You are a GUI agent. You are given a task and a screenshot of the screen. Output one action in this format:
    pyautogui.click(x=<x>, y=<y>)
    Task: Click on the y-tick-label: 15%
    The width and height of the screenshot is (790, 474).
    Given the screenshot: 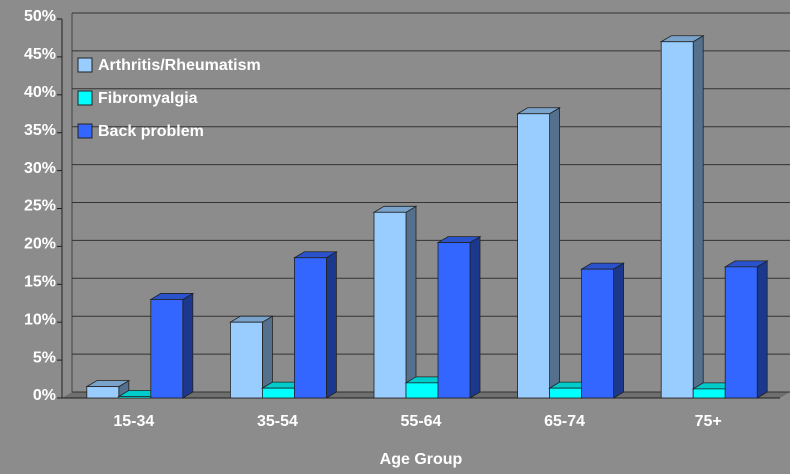 What is the action you would take?
    pyautogui.click(x=40, y=282)
    